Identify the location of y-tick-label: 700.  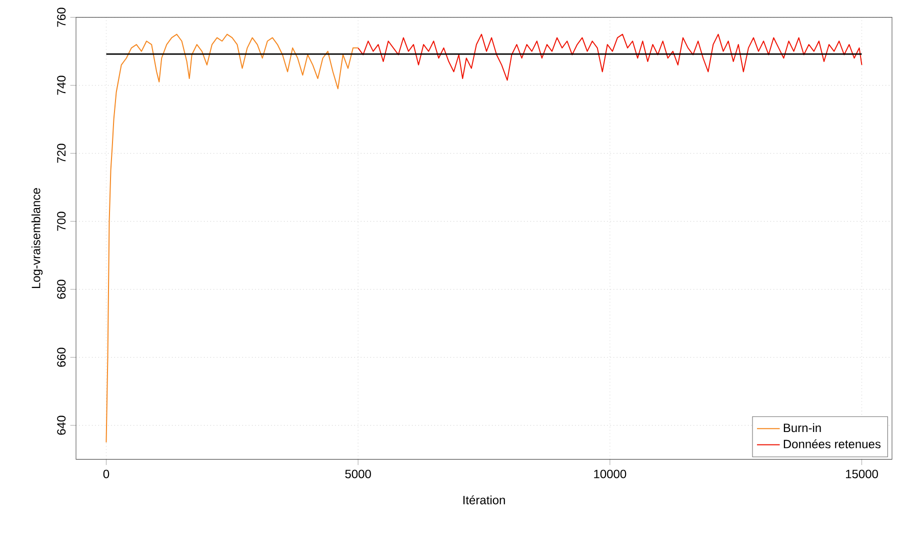
(61, 221).